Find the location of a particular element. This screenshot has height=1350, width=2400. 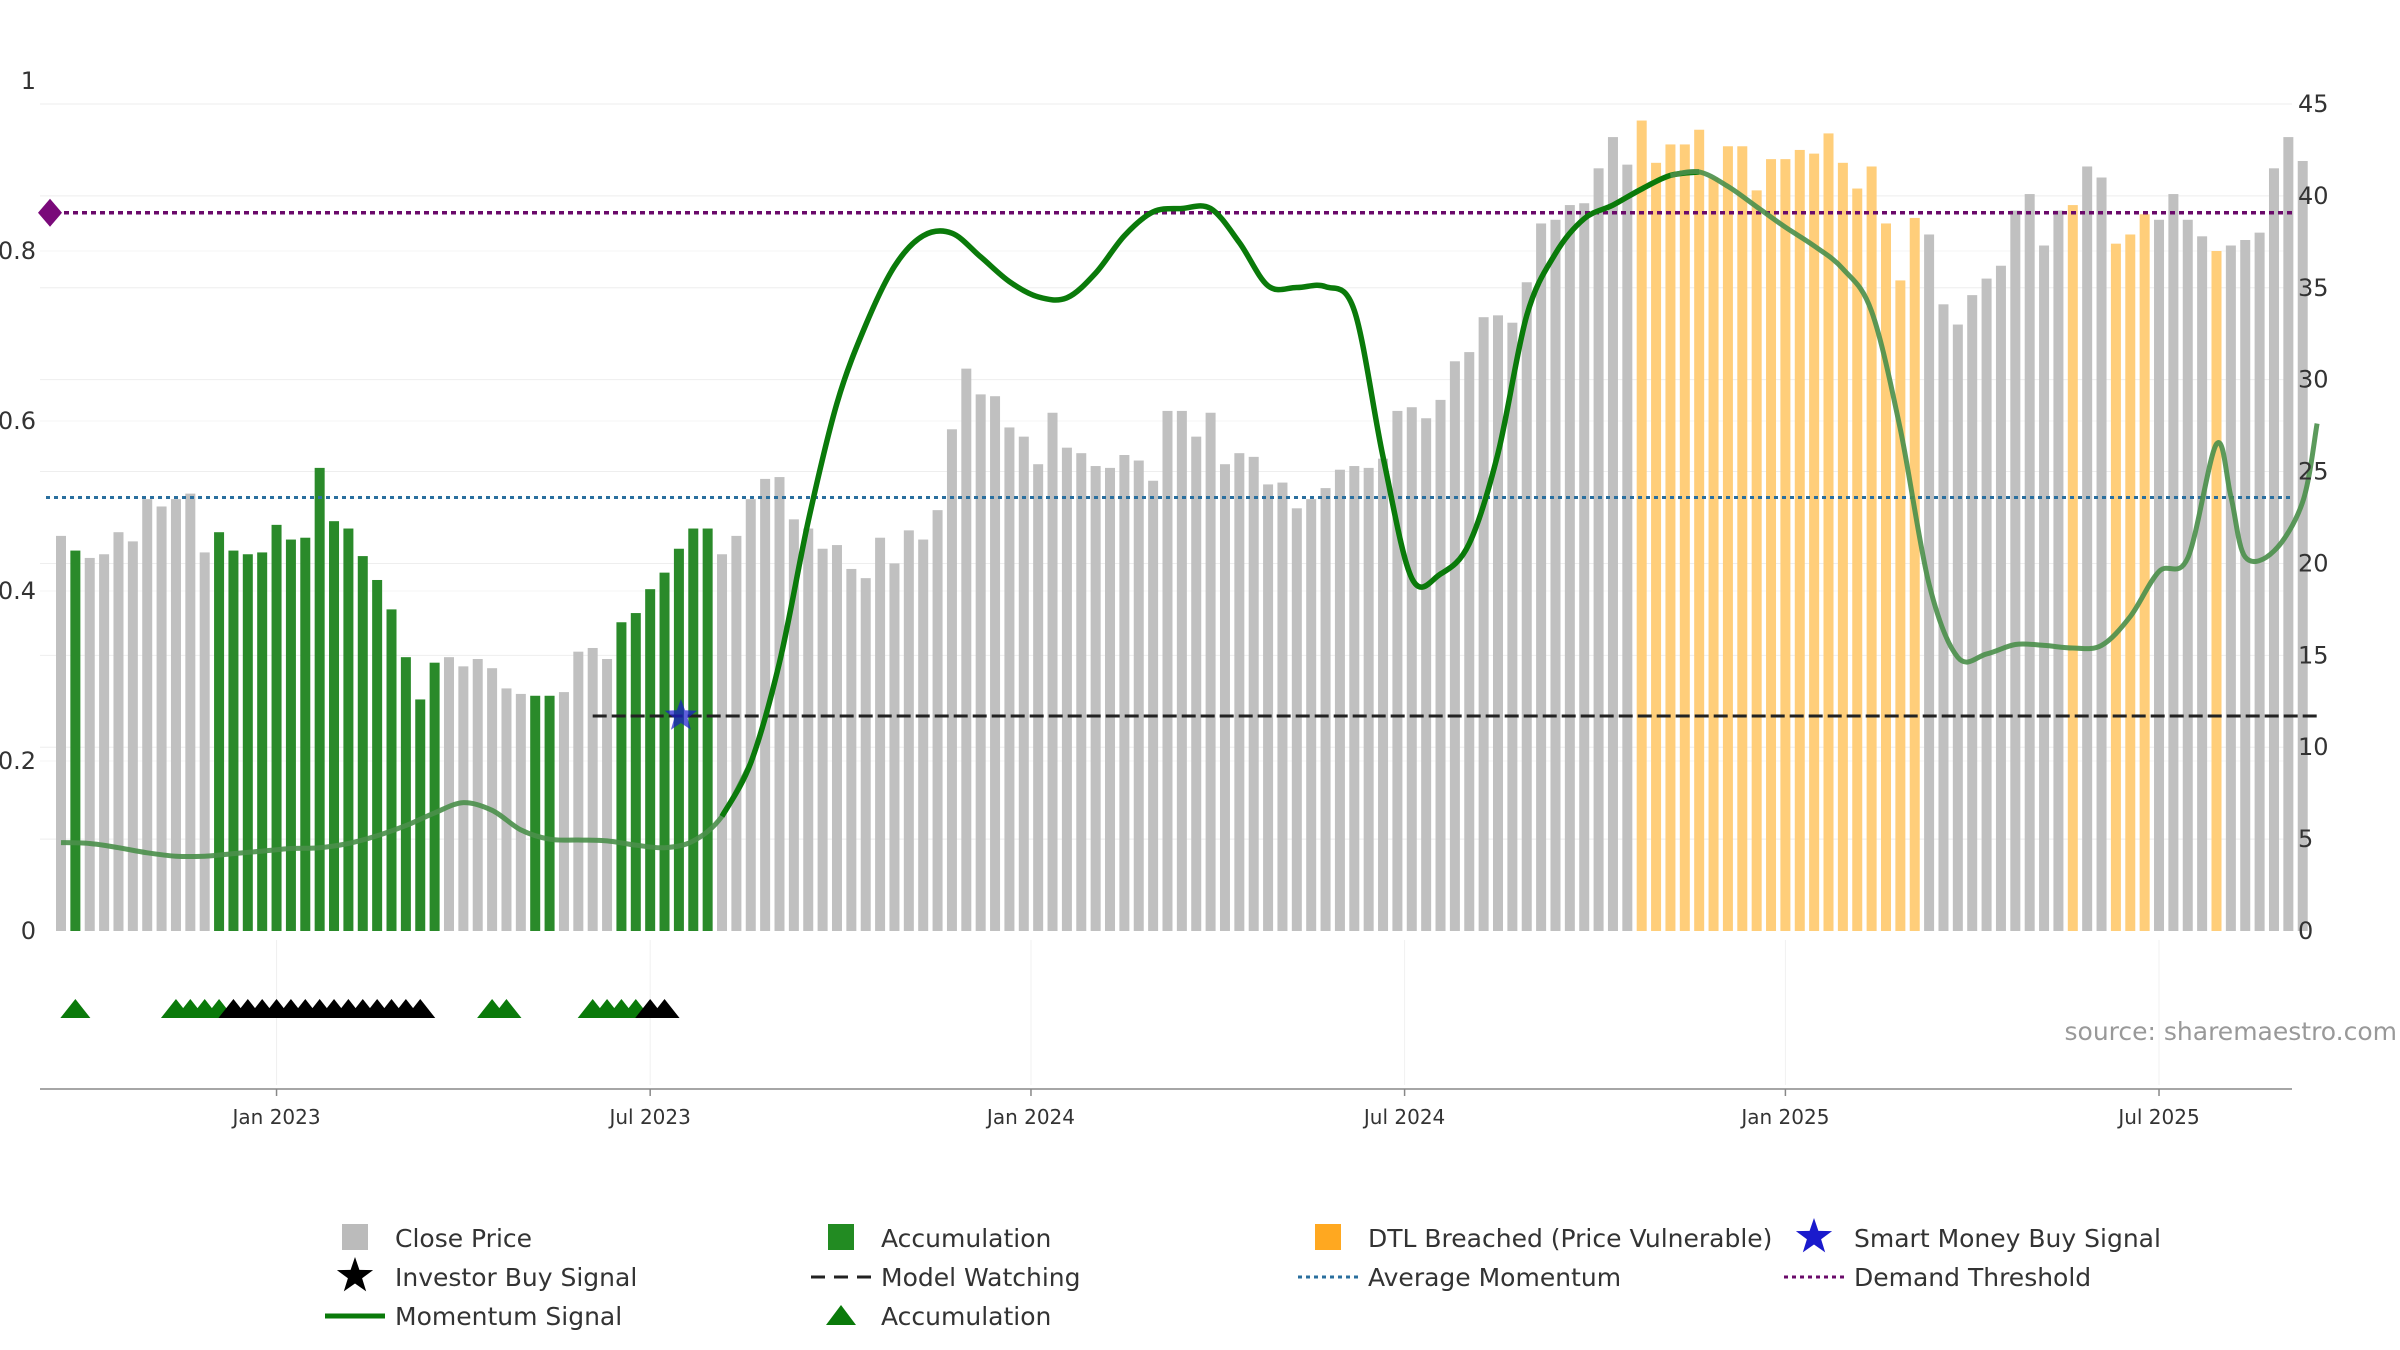

right-tick-label: 40 is located at coordinates (2313, 196).